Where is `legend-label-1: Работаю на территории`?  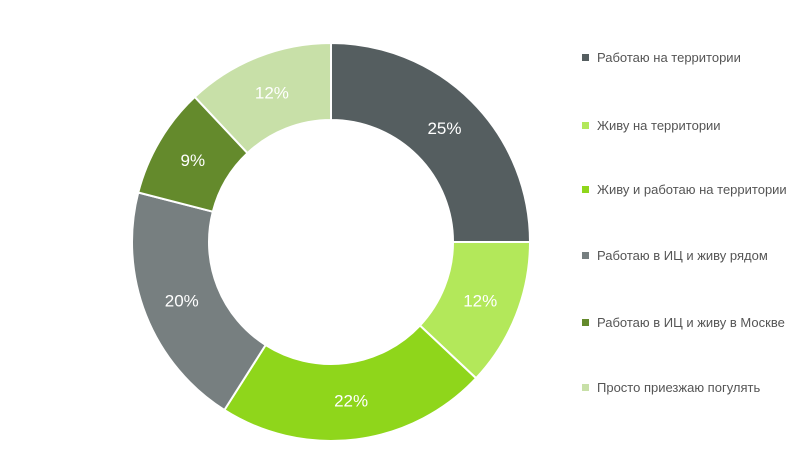
legend-label-1: Работаю на территории is located at coordinates (669, 57).